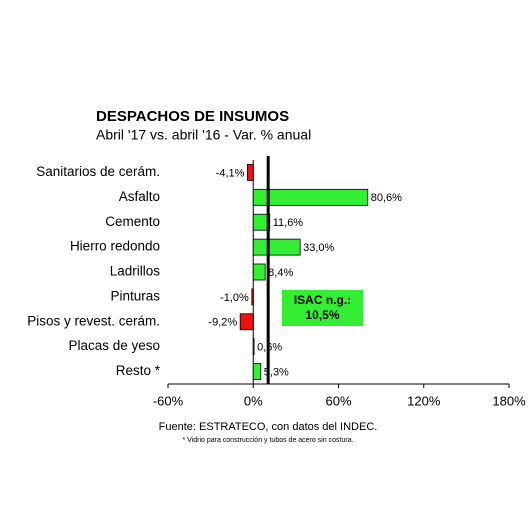 This screenshot has height=530, width=530. What do you see at coordinates (222, 323) in the screenshot?
I see `value-label: -9,2%` at bounding box center [222, 323].